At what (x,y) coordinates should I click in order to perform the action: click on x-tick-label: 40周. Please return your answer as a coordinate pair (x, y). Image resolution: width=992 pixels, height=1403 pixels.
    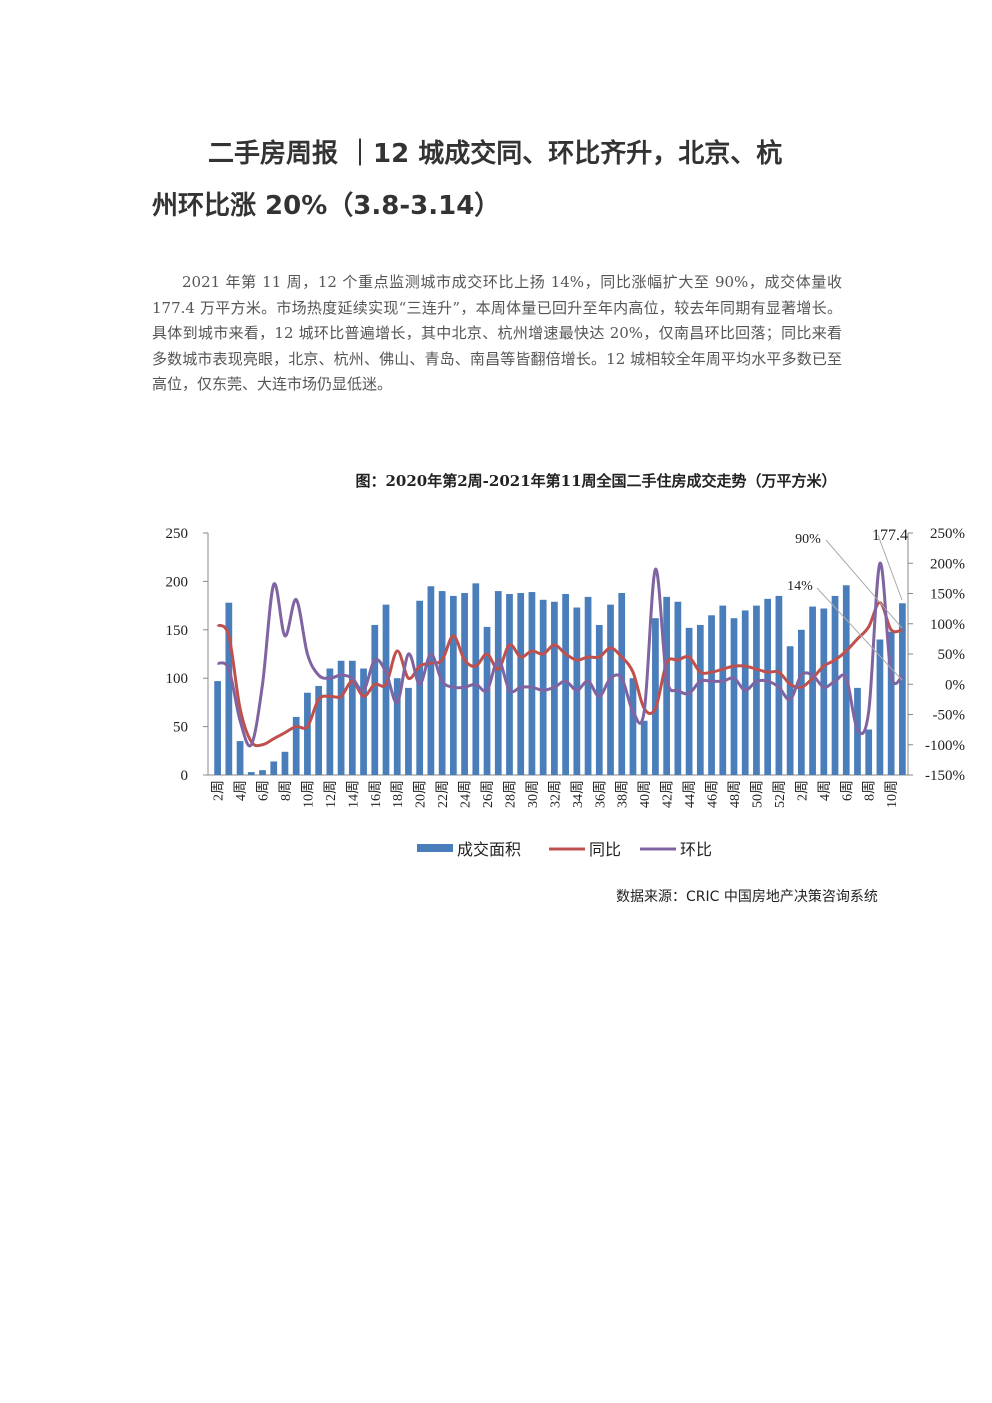
    Looking at the image, I should click on (645, 794).